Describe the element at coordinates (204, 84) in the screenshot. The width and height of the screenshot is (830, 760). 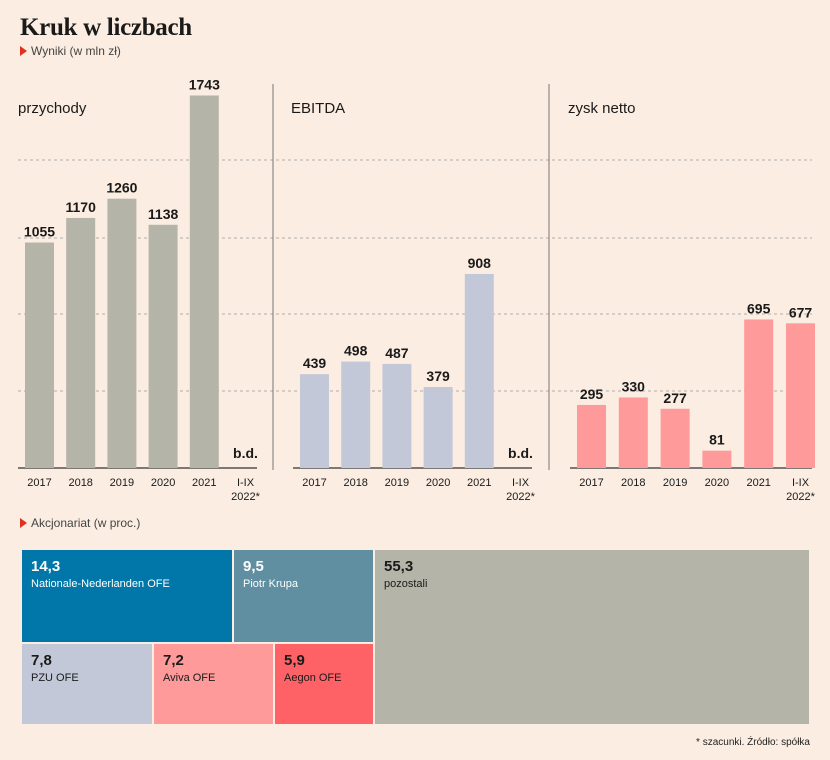
I see `data-label: 1743` at that location.